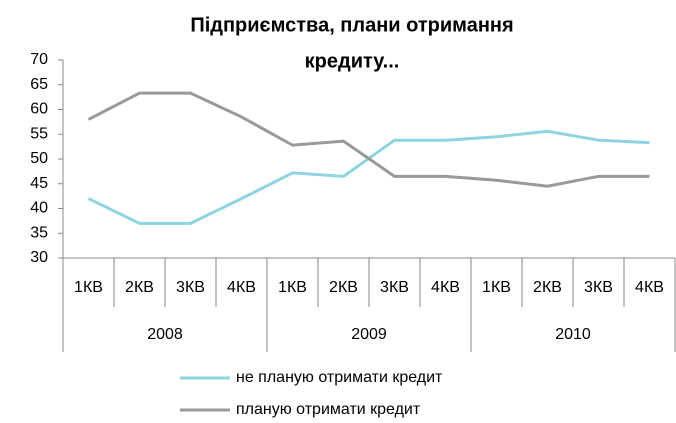 This screenshot has height=423, width=676. What do you see at coordinates (39, 133) in the screenshot?
I see `y-tick-label: 55` at bounding box center [39, 133].